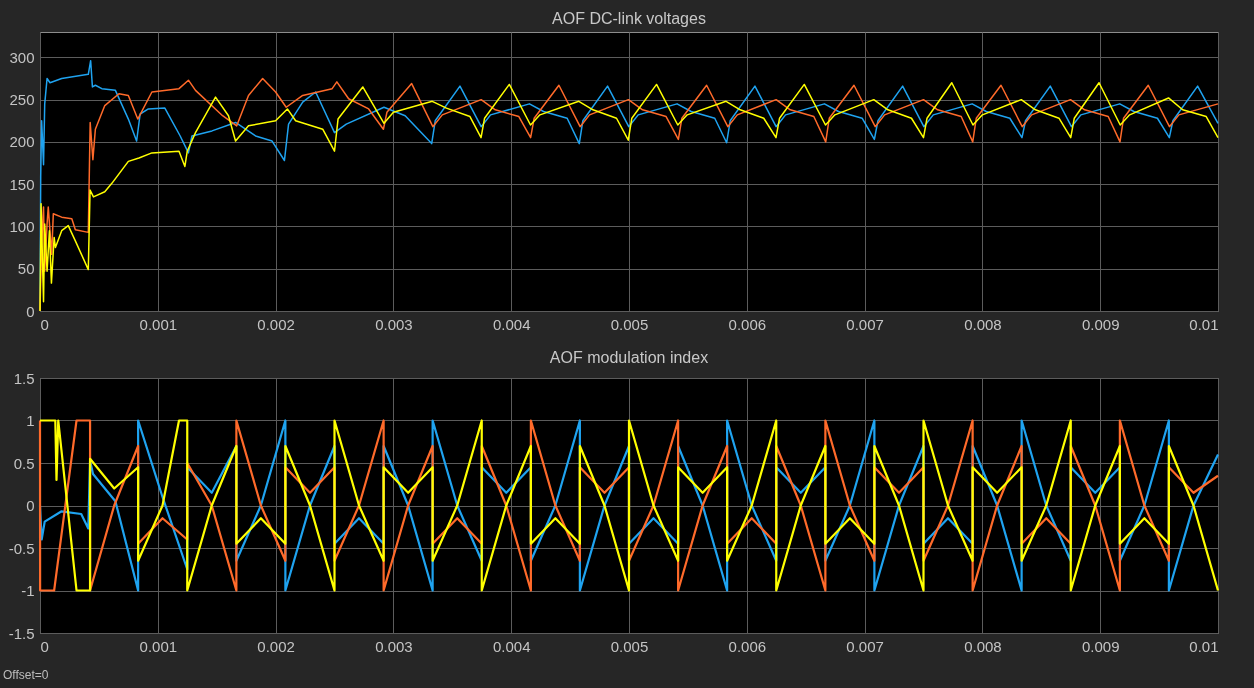 This screenshot has height=688, width=1254. I want to click on y-tick-label: 1.5, so click(24, 378).